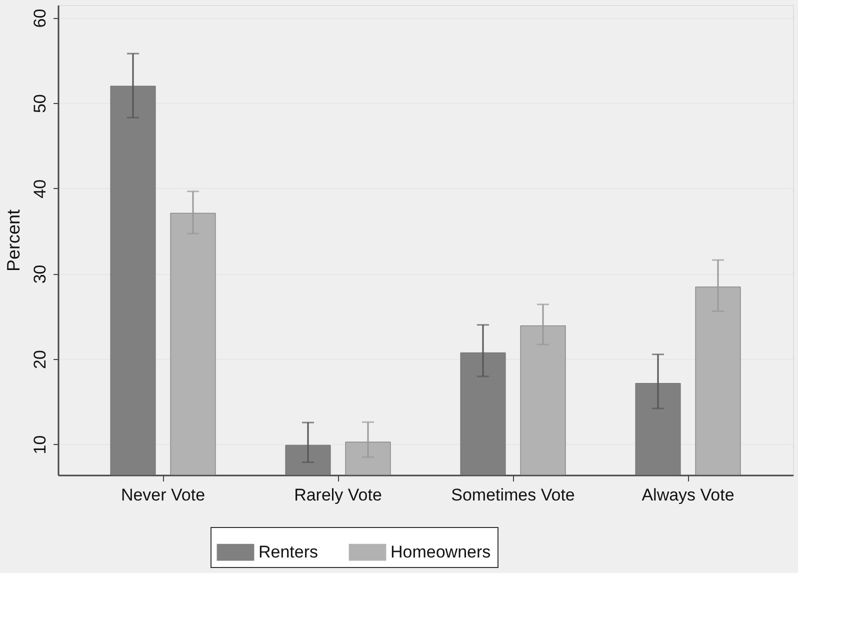 The height and width of the screenshot is (618, 842). What do you see at coordinates (513, 495) in the screenshot?
I see `x-tick-label: Sometimes Vote` at bounding box center [513, 495].